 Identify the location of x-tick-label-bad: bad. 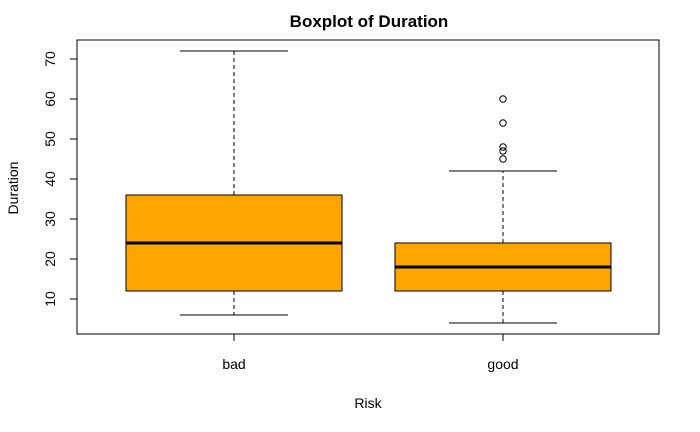
(233, 364).